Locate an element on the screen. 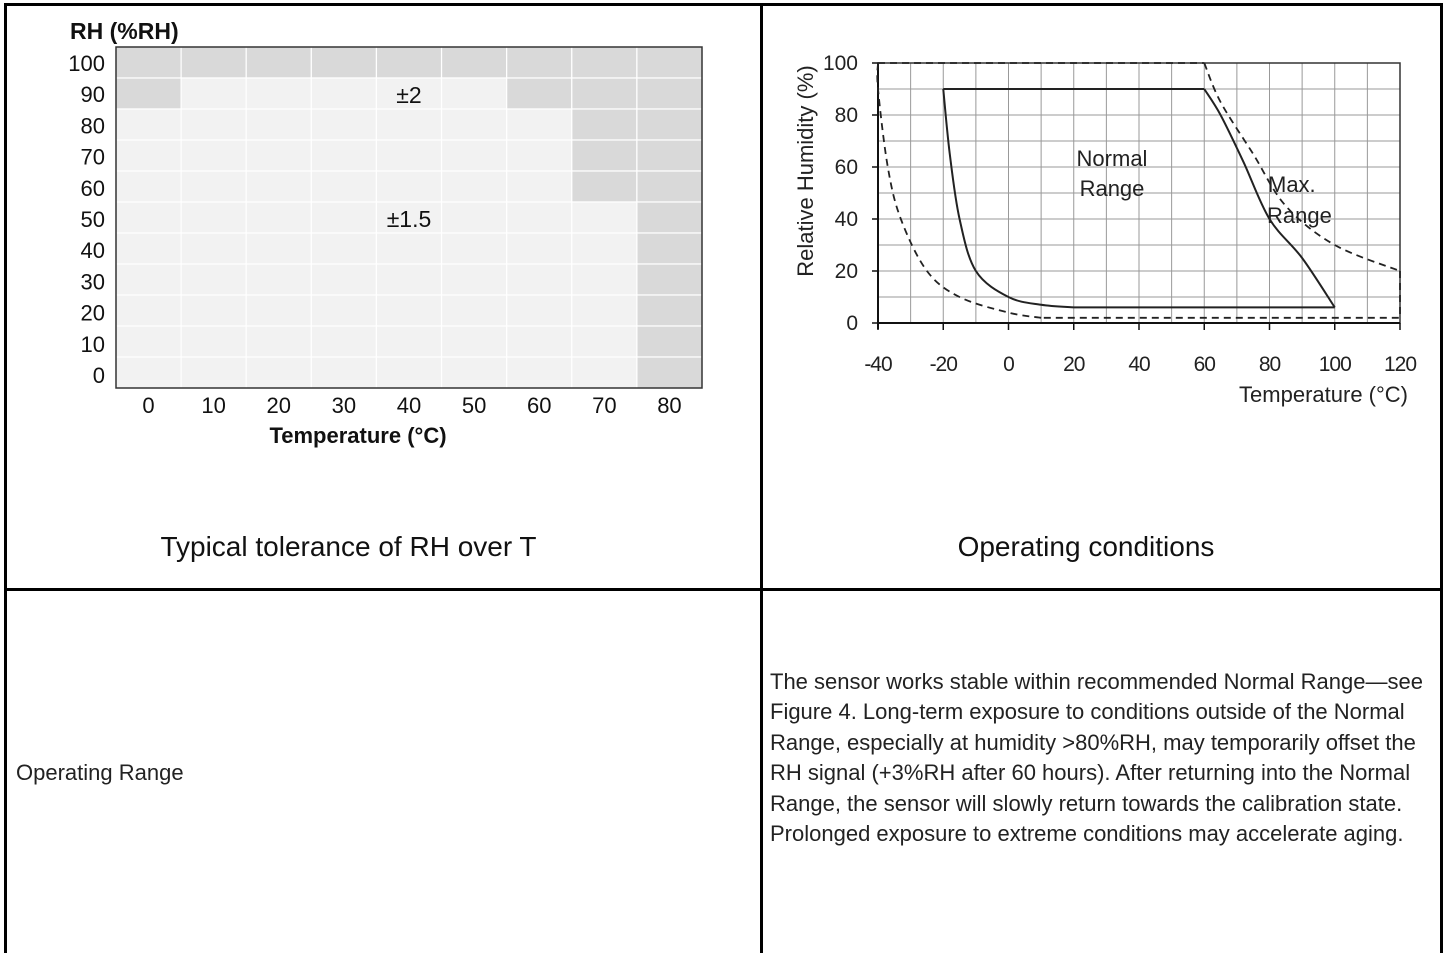 The width and height of the screenshot is (1449, 953). operating-x-tick-label: 20 is located at coordinates (1074, 364).